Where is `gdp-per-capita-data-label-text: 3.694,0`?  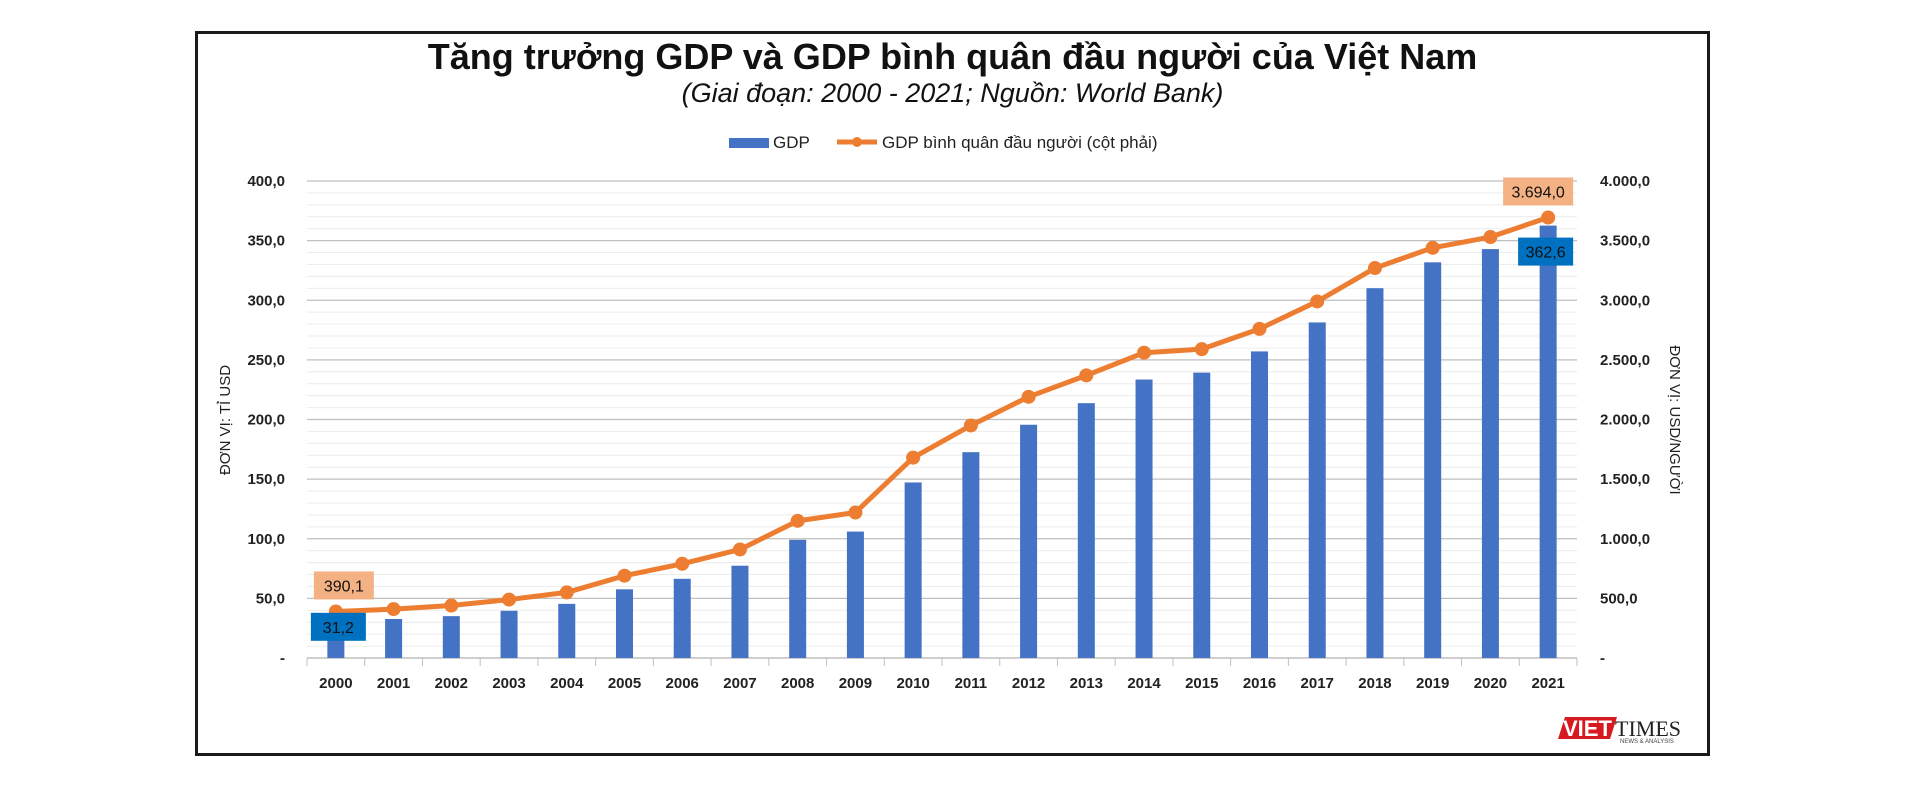 gdp-per-capita-data-label-text: 3.694,0 is located at coordinates (1537, 192).